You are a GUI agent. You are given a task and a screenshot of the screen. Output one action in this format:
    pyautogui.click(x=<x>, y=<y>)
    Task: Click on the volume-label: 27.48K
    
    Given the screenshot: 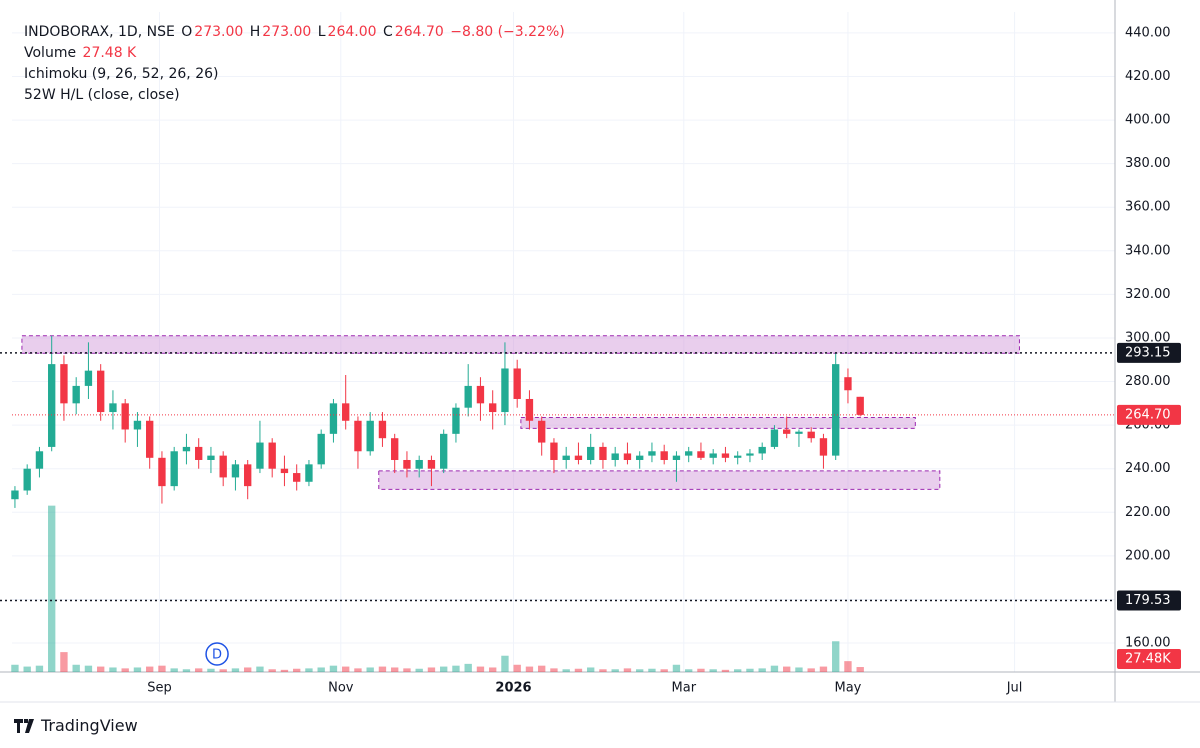 What is the action you would take?
    pyautogui.click(x=1148, y=659)
    